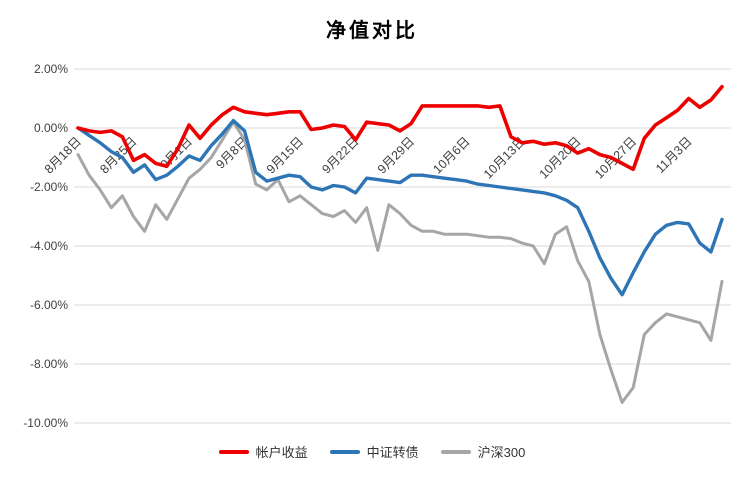  What do you see at coordinates (392, 452) in the screenshot?
I see `legend-label: 中证转债` at bounding box center [392, 452].